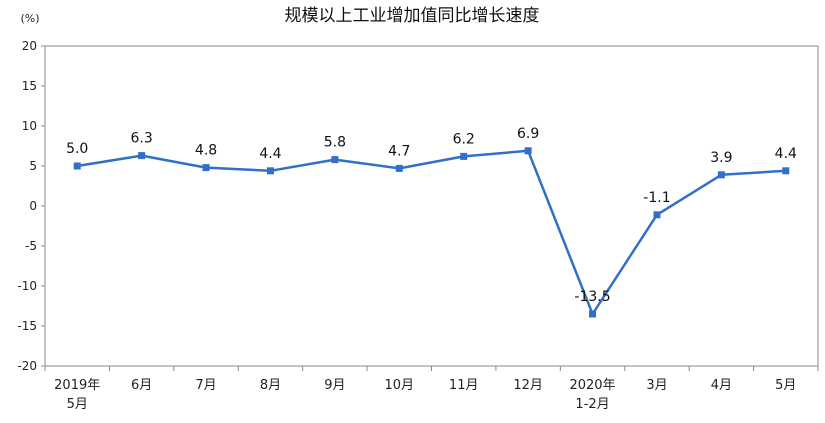 The width and height of the screenshot is (825, 423). I want to click on x-tick-label-line: 6月, so click(141, 385).